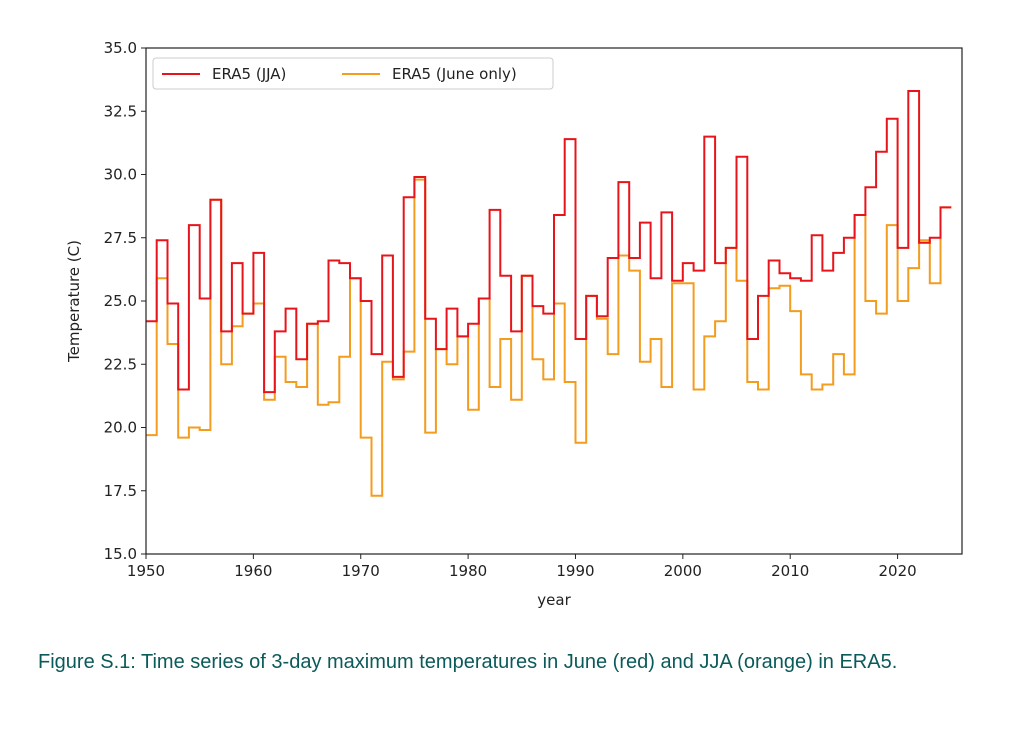 This screenshot has height=740, width=1027. I want to click on y-tick-label: 30.0, so click(120, 175).